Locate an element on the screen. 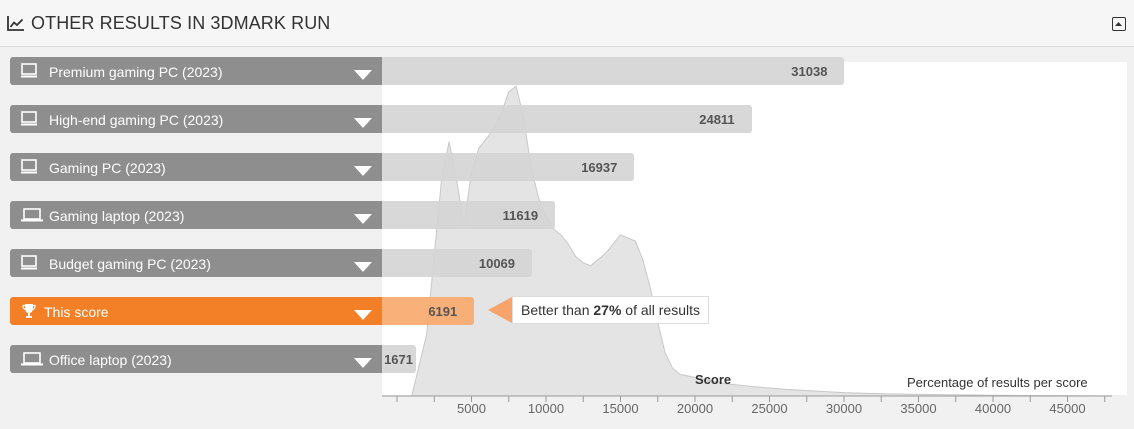 The width and height of the screenshot is (1134, 429). x-tick-label: 35000 is located at coordinates (918, 408).